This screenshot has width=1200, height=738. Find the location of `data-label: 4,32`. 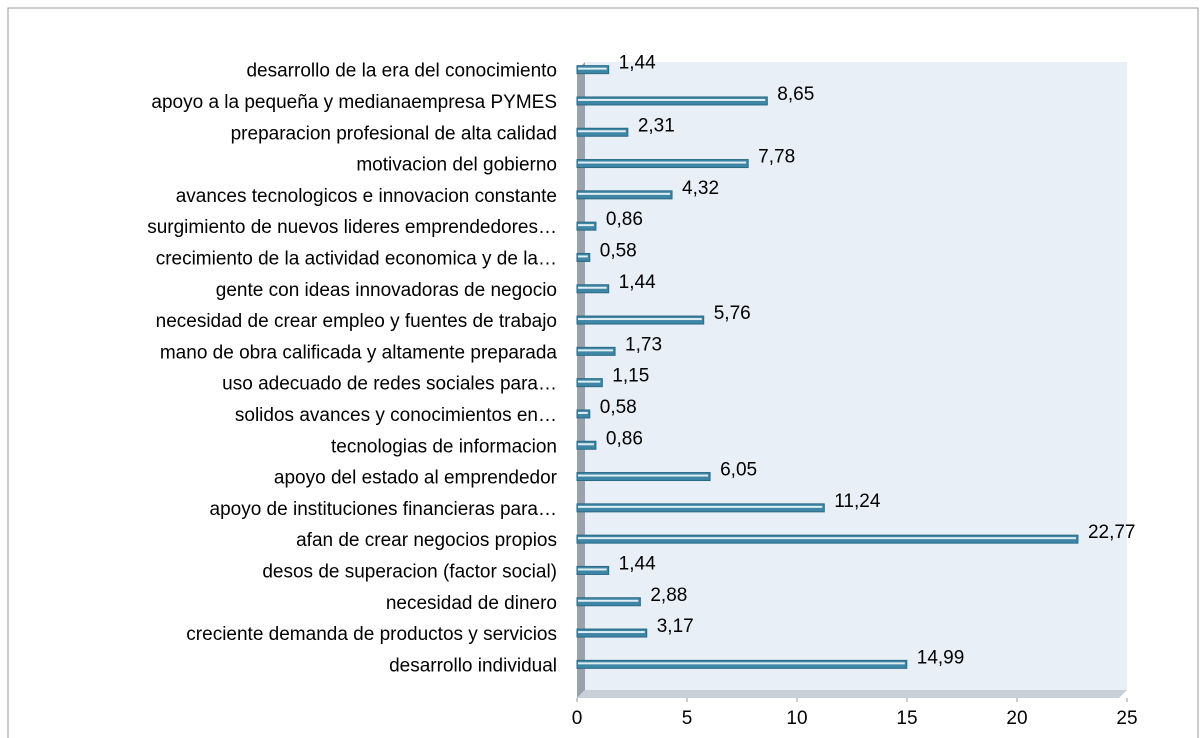

data-label: 4,32 is located at coordinates (700, 188).